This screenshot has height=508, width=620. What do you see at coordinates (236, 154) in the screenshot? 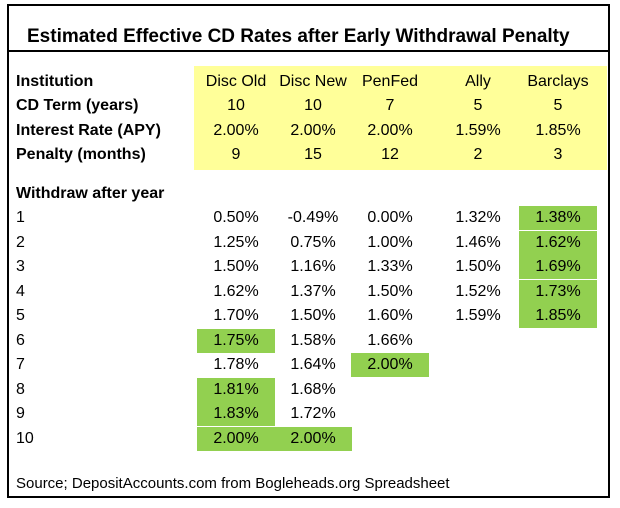
I see `header-row-value: 9` at bounding box center [236, 154].